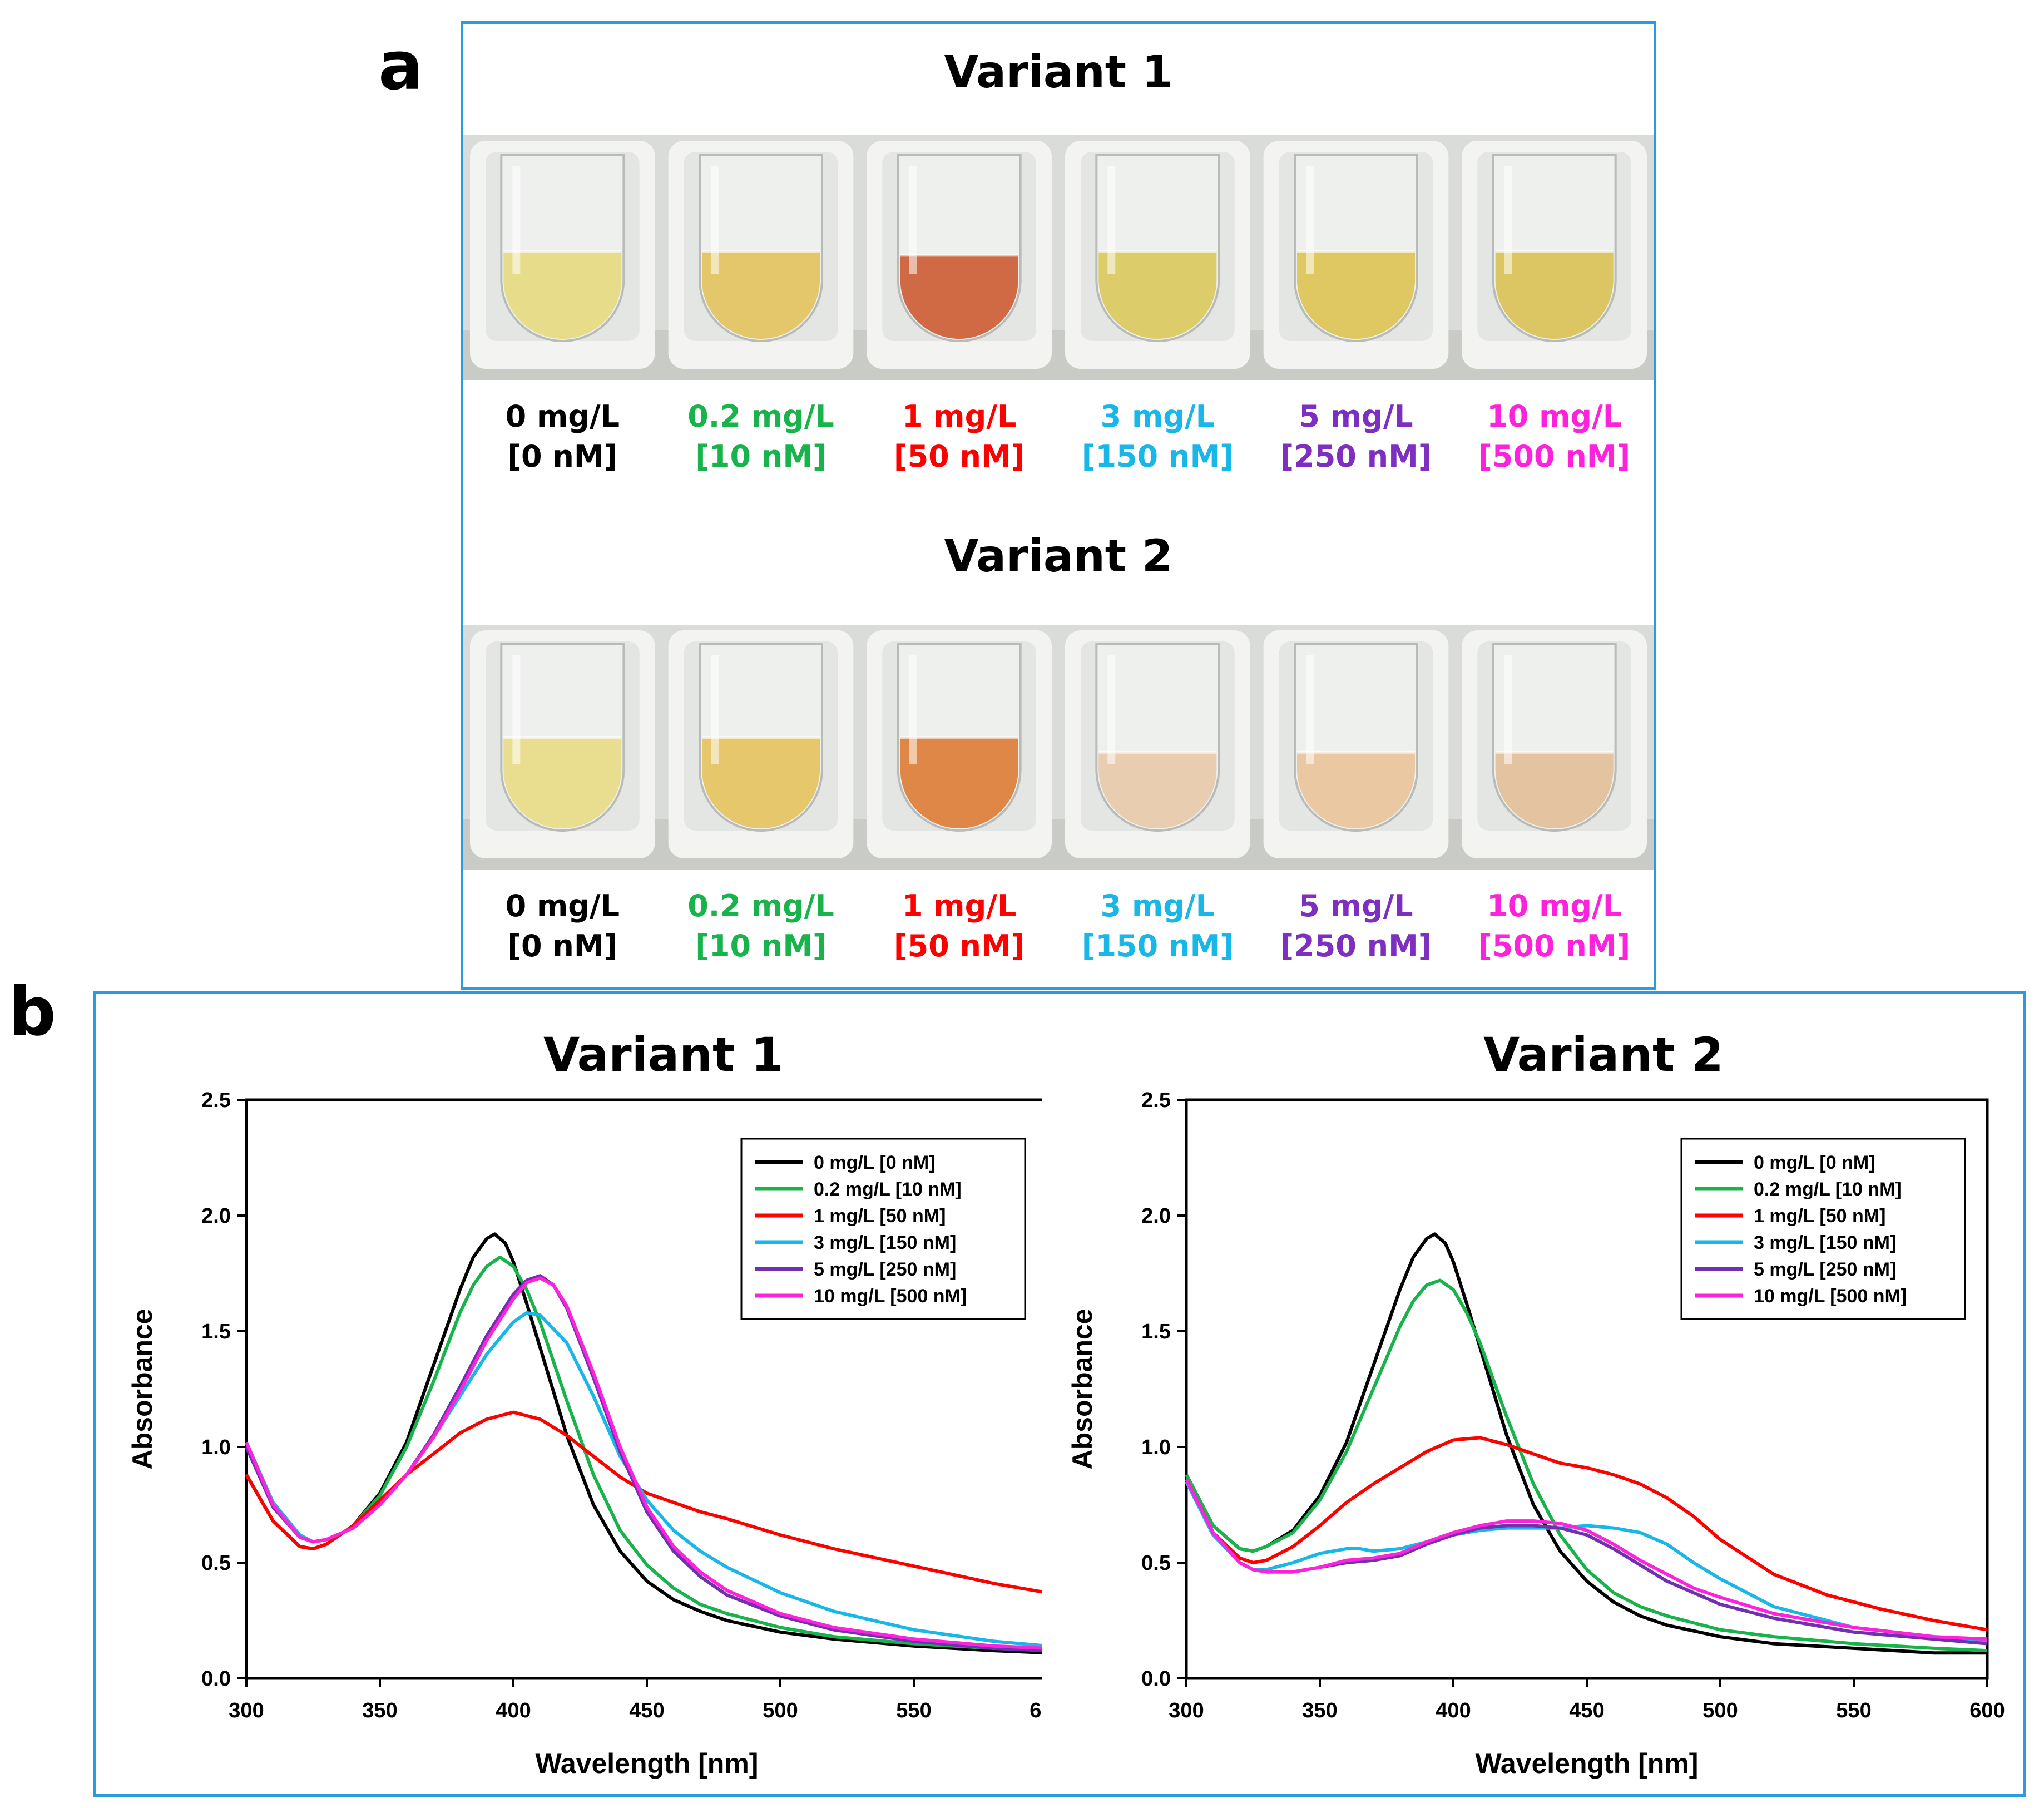  Describe the element at coordinates (1156, 1447) in the screenshot. I see `y-tick-label: 1.0` at that location.